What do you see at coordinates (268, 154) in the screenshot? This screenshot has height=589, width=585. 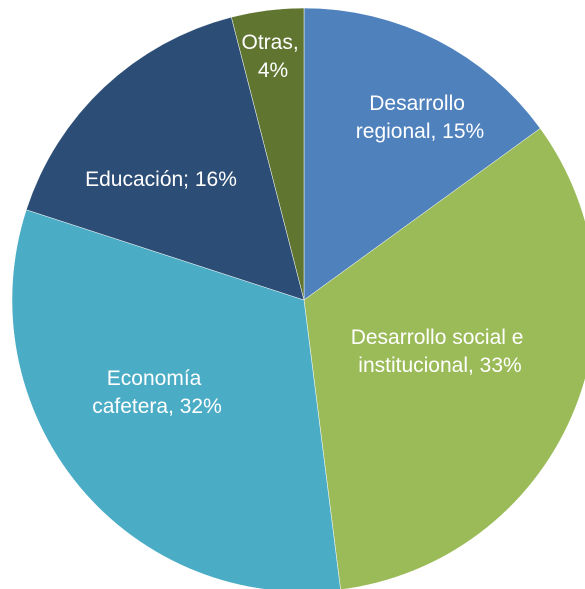 I see `pie-slice` at bounding box center [268, 154].